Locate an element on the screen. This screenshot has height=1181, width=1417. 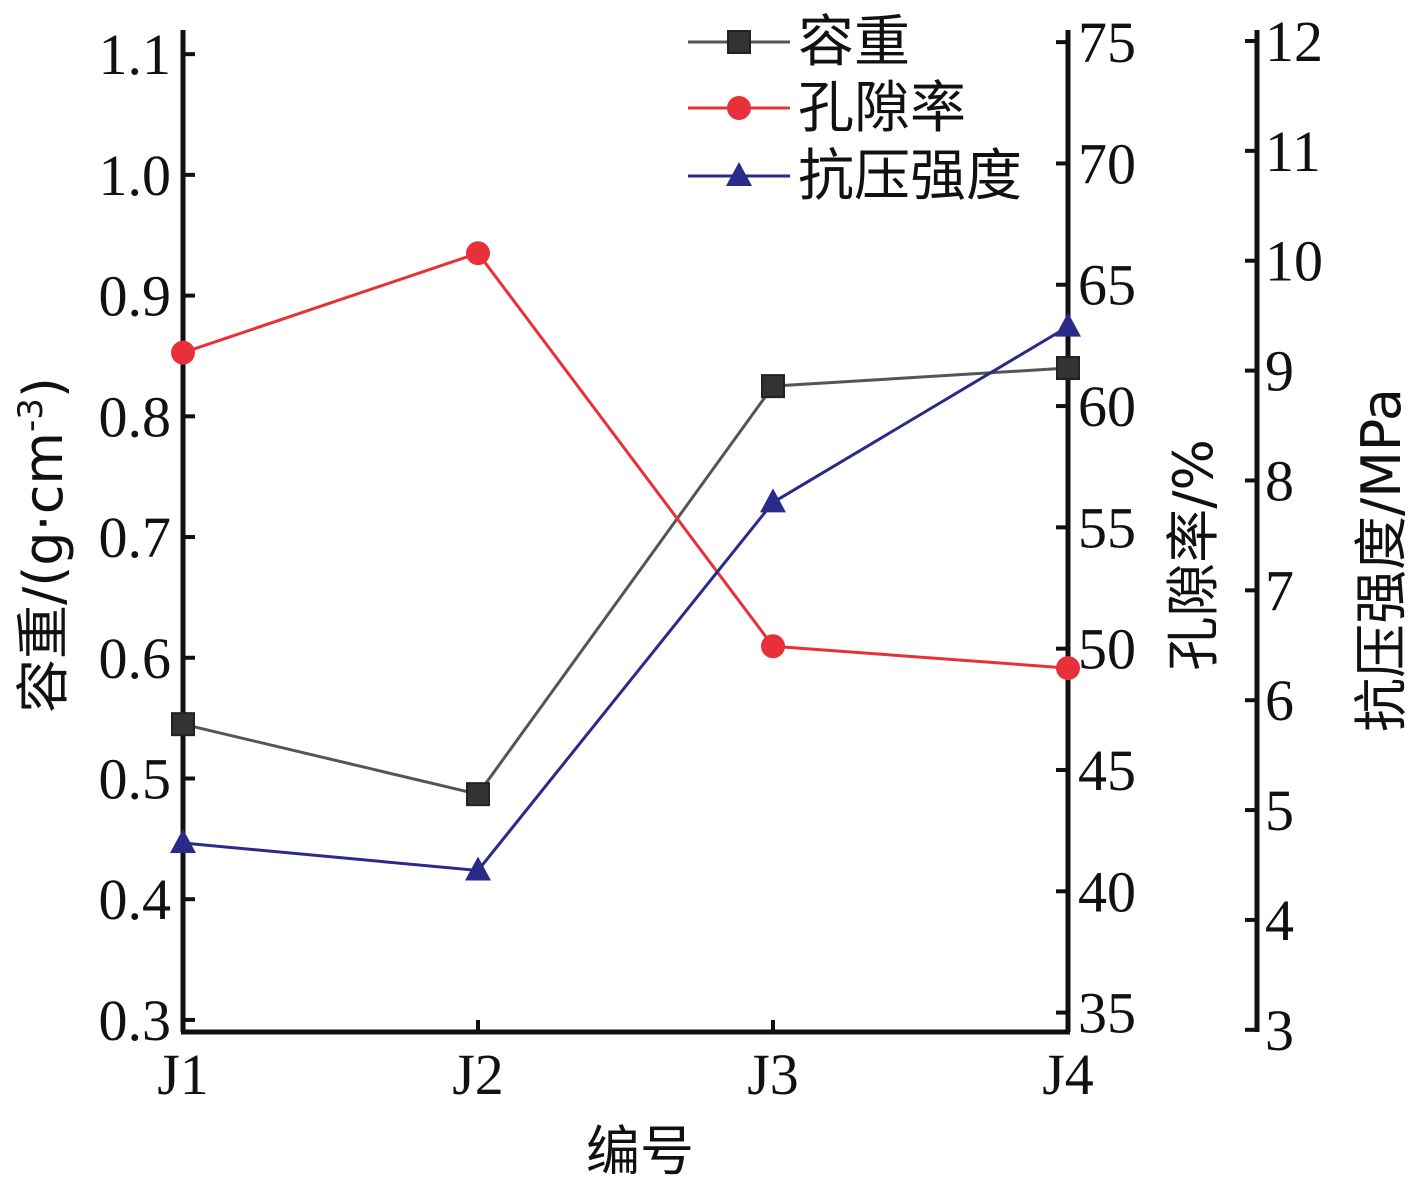
legend-label: 抗压强度 is located at coordinates (910, 176).